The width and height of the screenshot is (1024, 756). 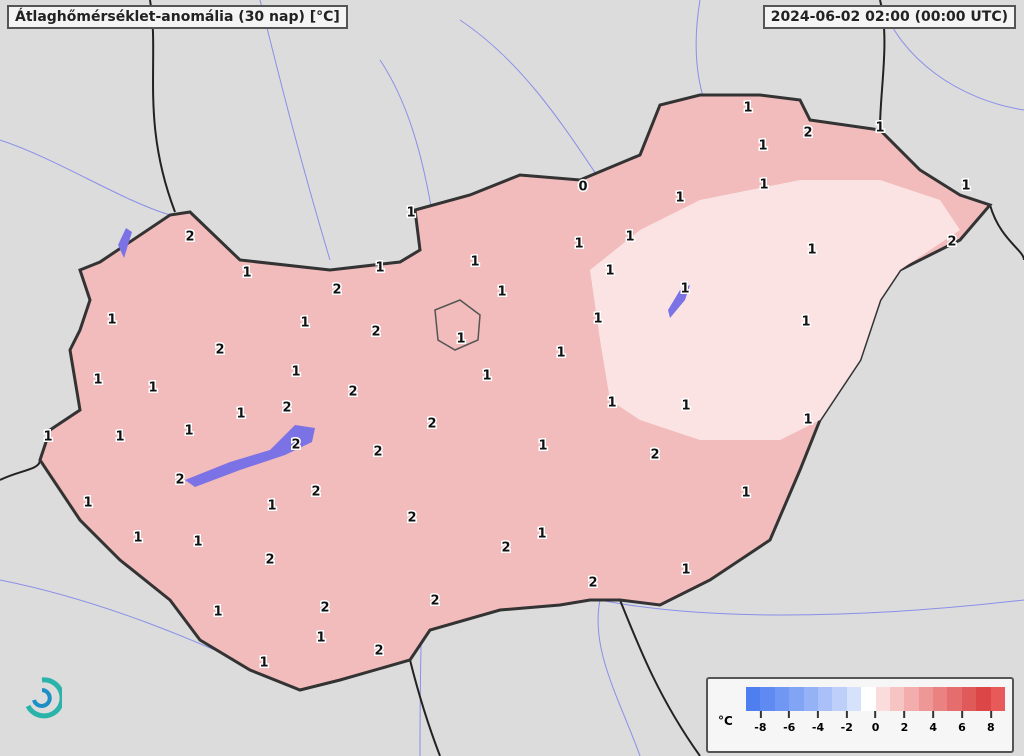 I want to click on lake-tisza, so click(x=679, y=301).